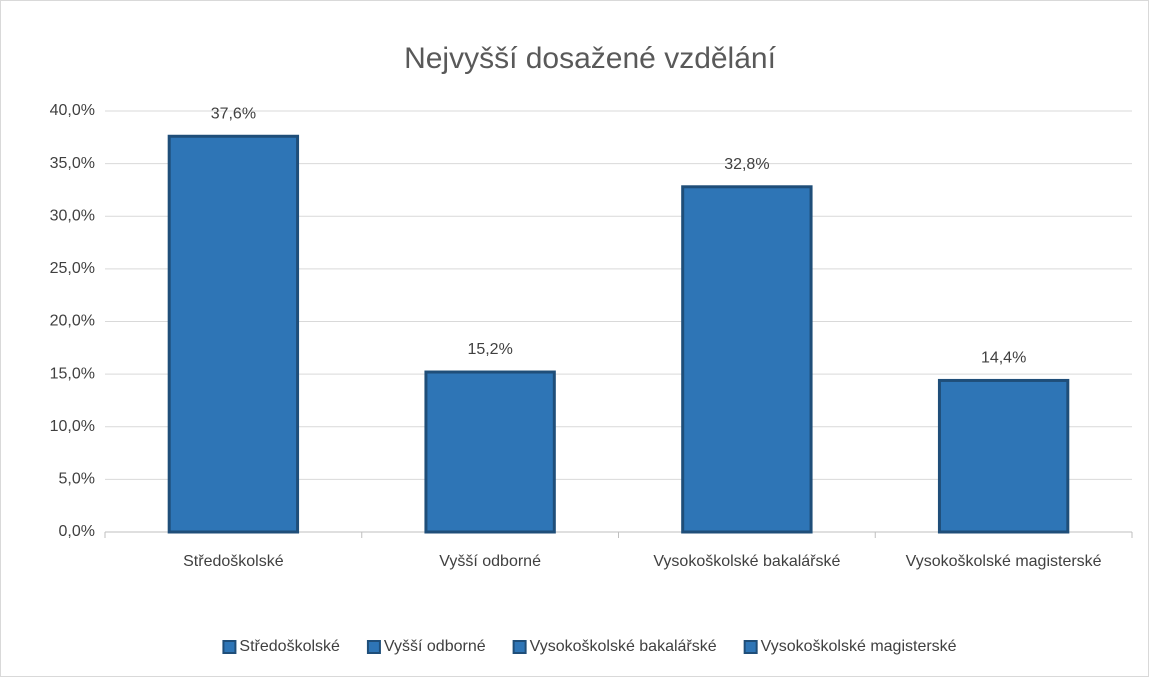  What do you see at coordinates (623, 646) in the screenshot?
I see `legend-label: Vysokoškolské bakalářské` at bounding box center [623, 646].